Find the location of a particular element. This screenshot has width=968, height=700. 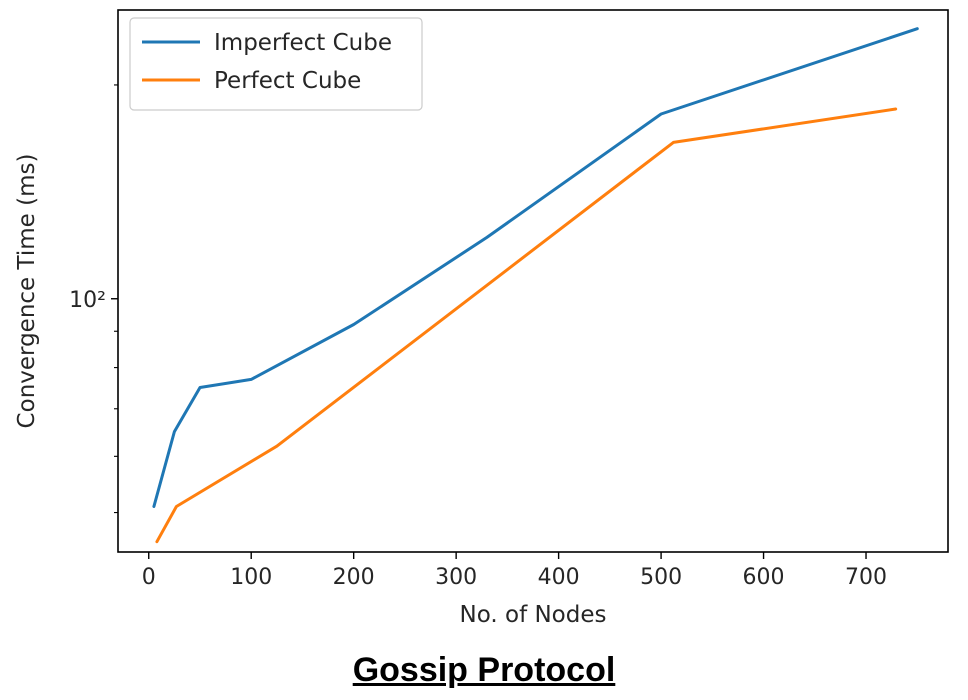

y-tick-labels: 10² is located at coordinates (87, 300).